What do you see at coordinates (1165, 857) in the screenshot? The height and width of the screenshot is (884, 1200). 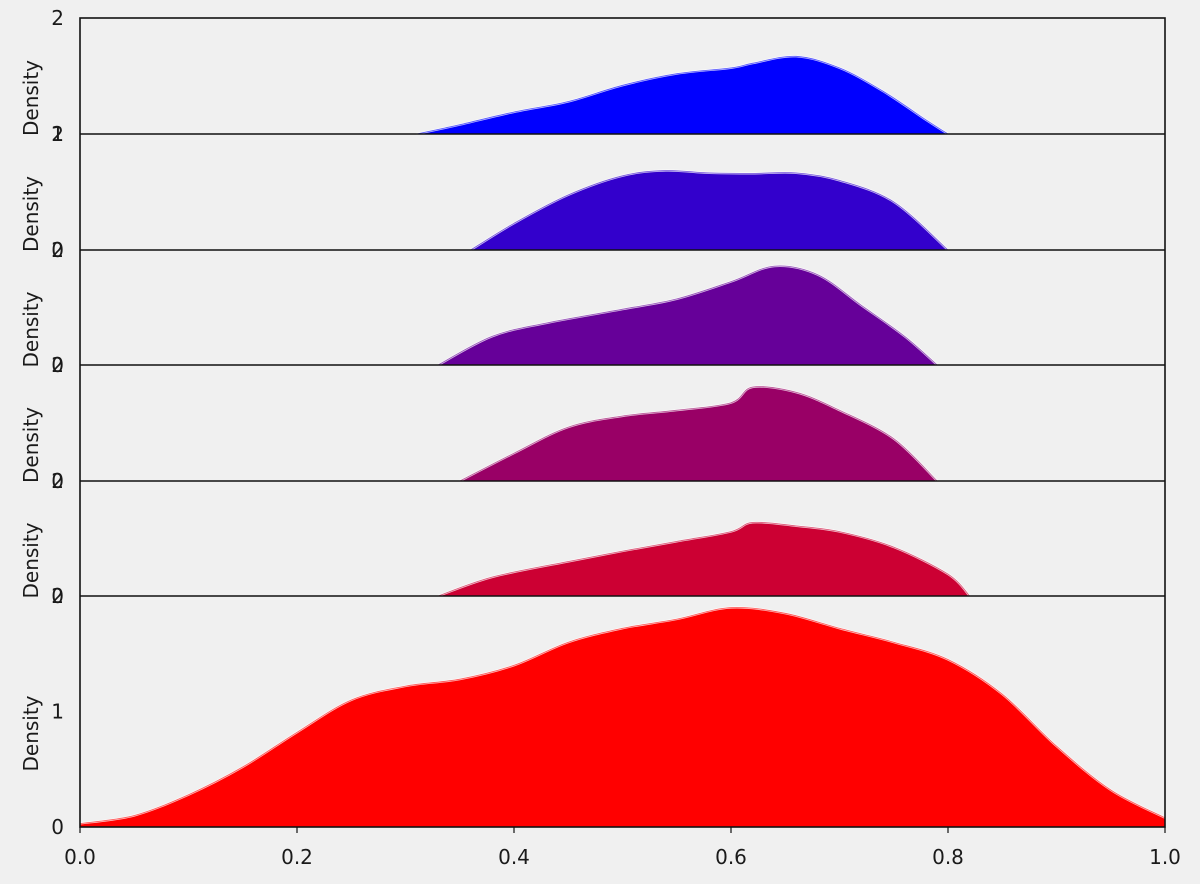 I see `x-tick-label: 1.0` at bounding box center [1165, 857].